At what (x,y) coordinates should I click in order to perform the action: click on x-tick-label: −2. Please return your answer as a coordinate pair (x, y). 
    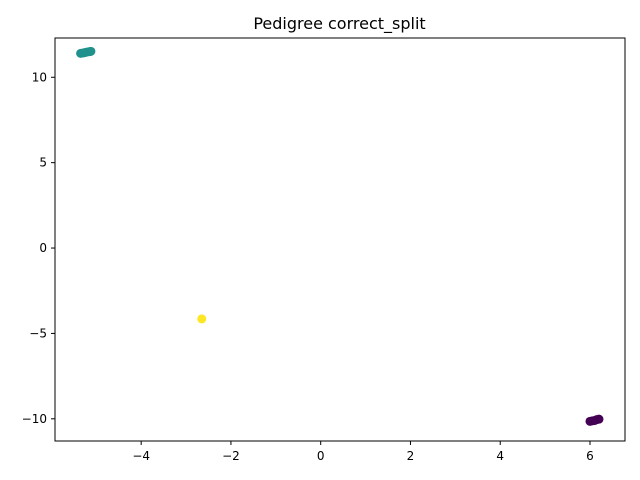
    Looking at the image, I should click on (231, 456).